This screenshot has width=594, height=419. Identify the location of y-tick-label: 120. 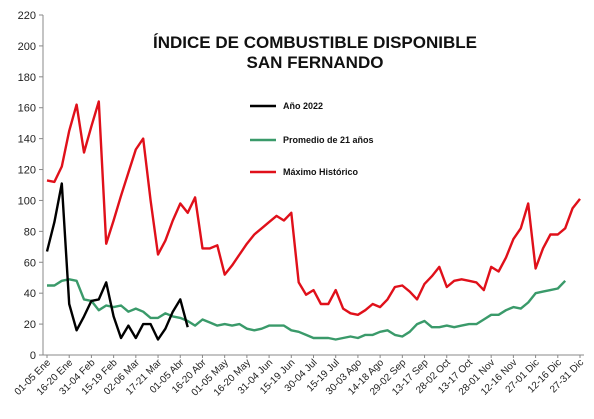
(27, 171).